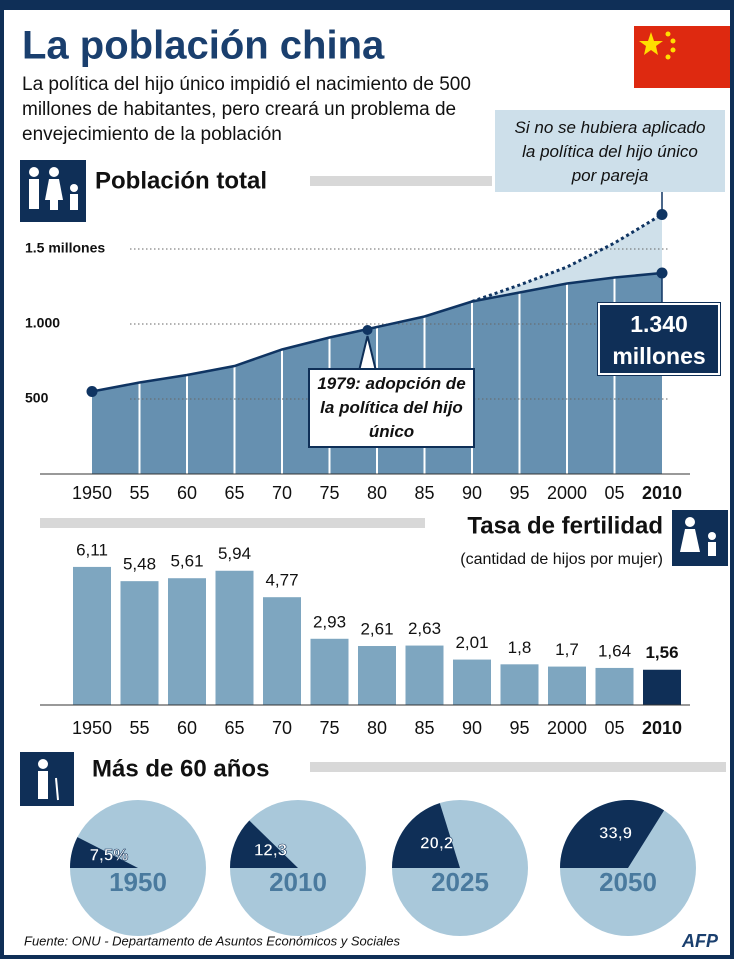  Describe the element at coordinates (138, 882) in the screenshot. I see `pie-label: 1950` at that location.